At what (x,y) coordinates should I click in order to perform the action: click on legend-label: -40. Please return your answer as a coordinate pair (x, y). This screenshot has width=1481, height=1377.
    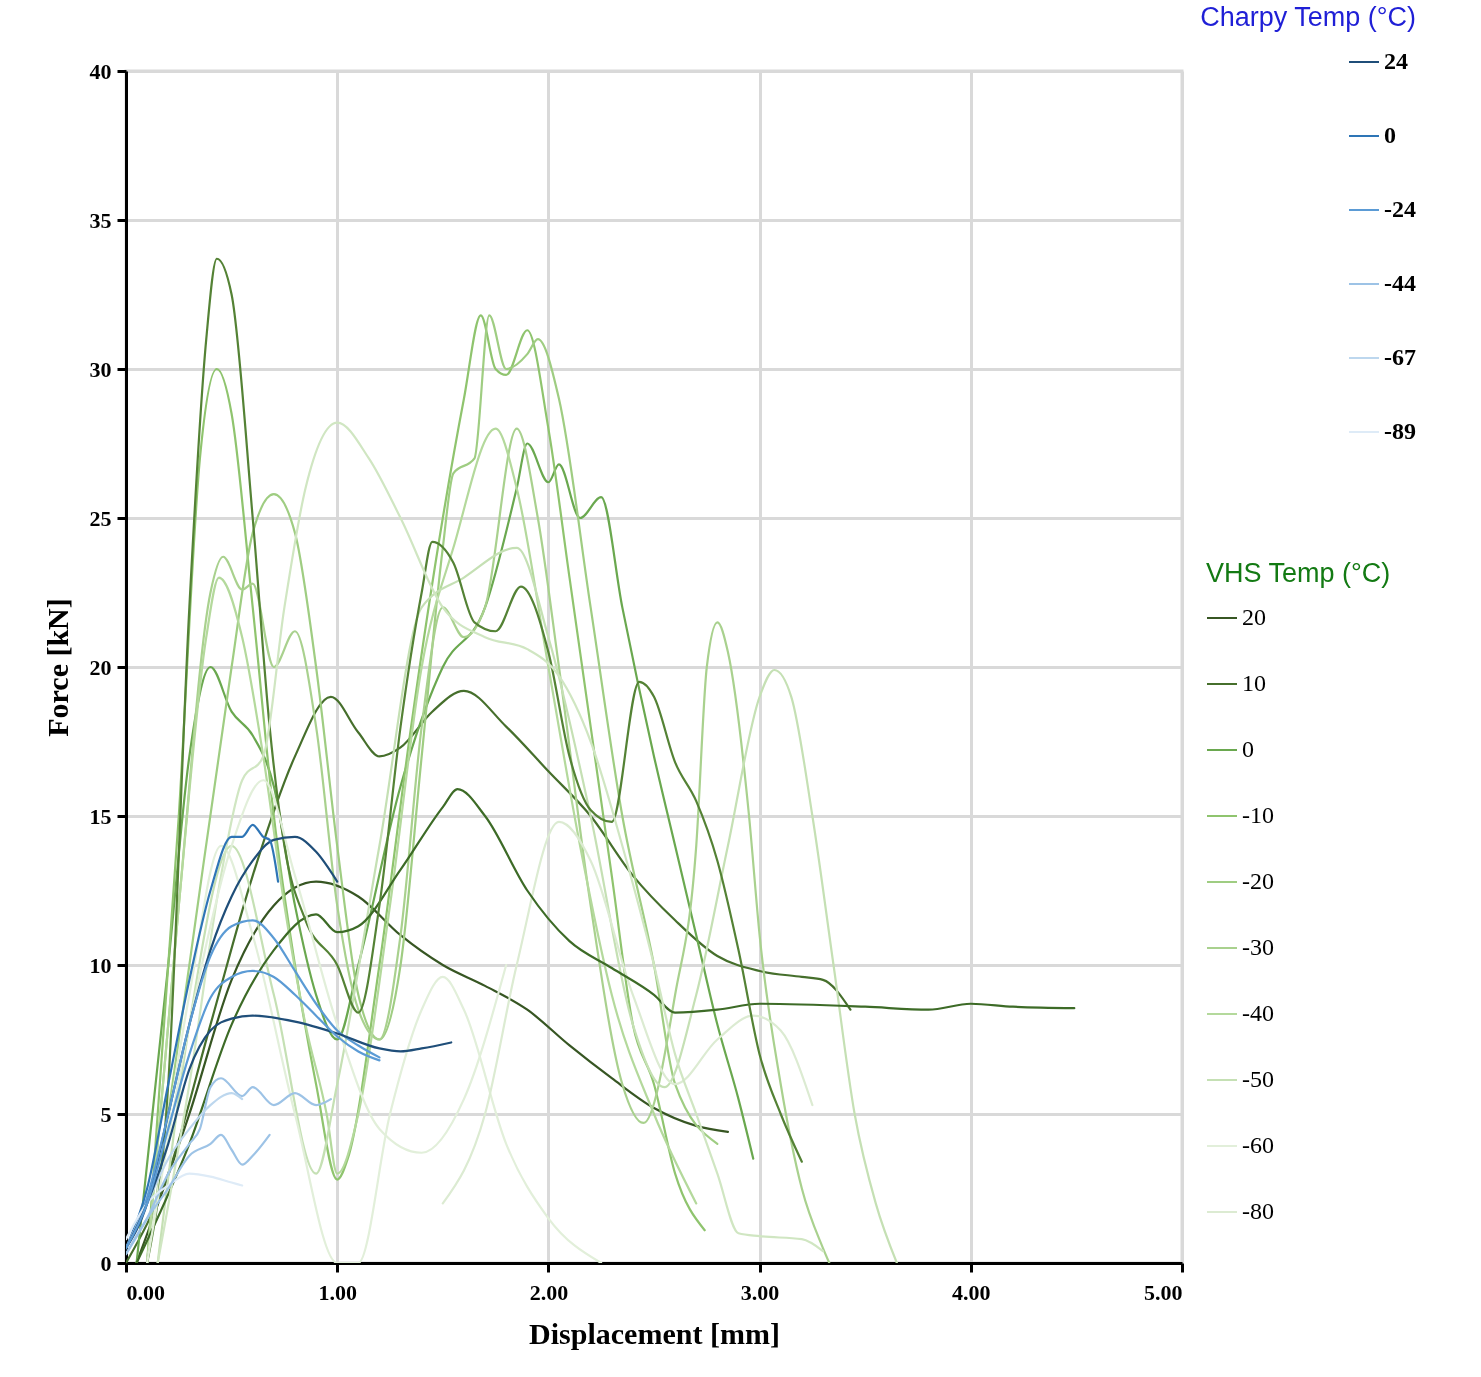
    Looking at the image, I should click on (1258, 1013).